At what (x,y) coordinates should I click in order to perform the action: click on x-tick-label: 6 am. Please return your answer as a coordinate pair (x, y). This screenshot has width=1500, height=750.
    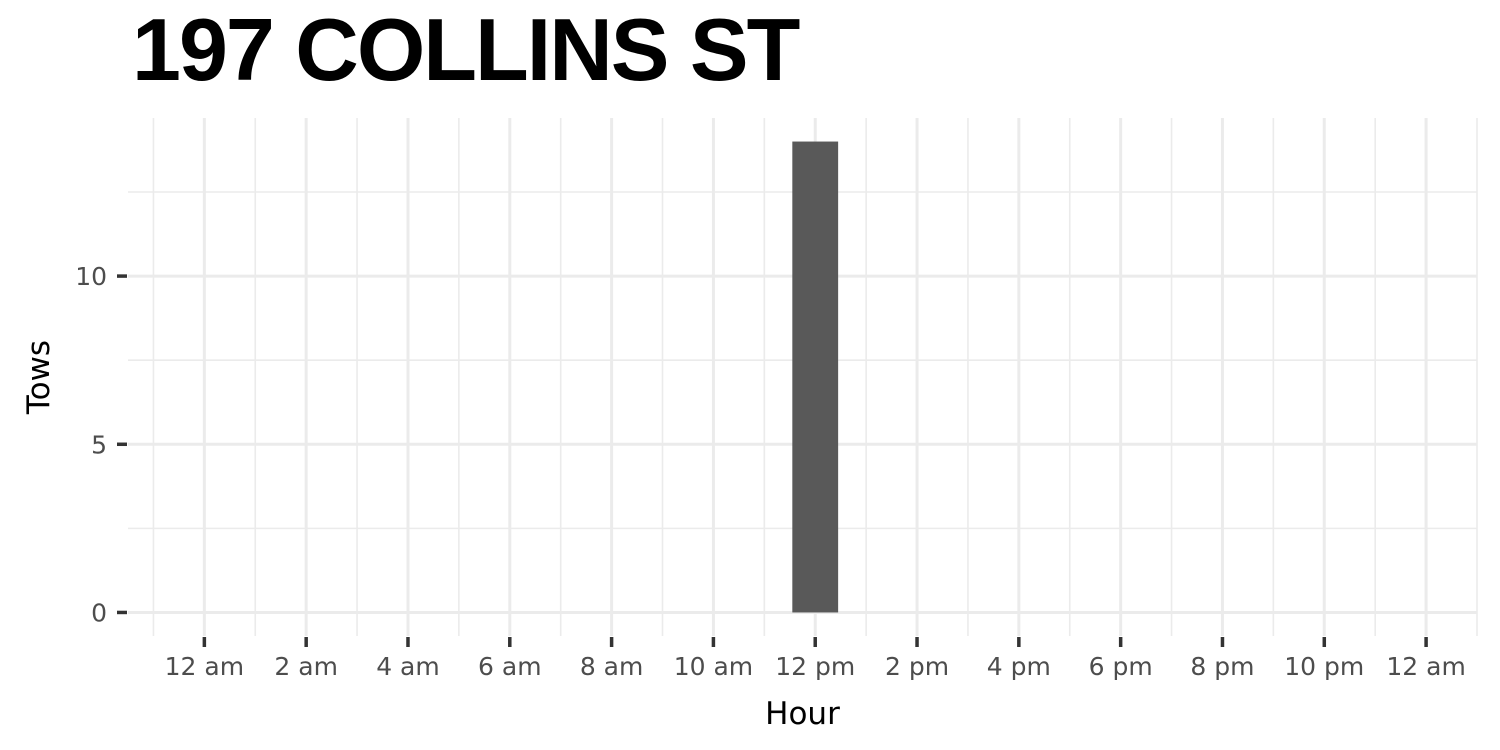
    Looking at the image, I should click on (510, 666).